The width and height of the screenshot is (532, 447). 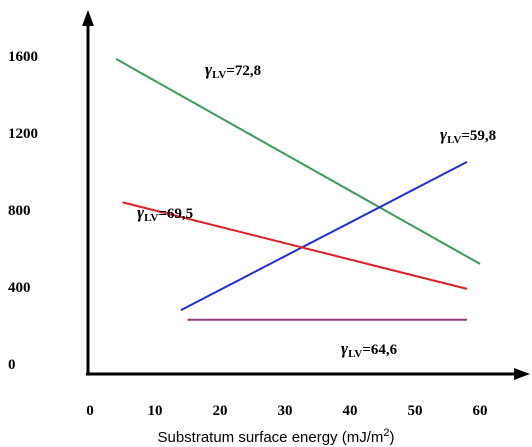 What do you see at coordinates (88, 18) in the screenshot?
I see `y-axis-arrow` at bounding box center [88, 18].